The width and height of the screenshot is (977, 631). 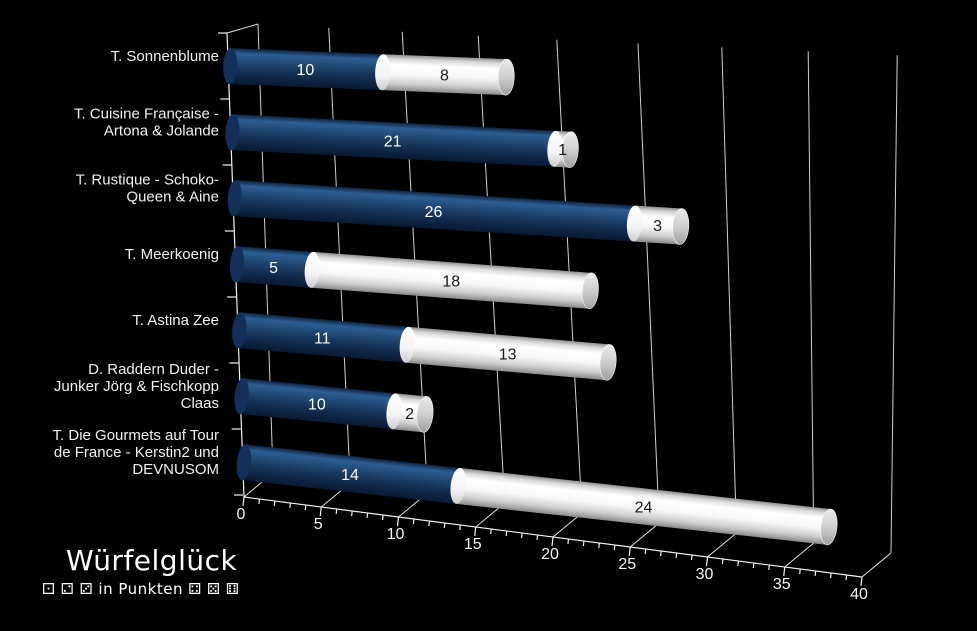 I want to click on x-tick-label: 40, so click(x=859, y=594).